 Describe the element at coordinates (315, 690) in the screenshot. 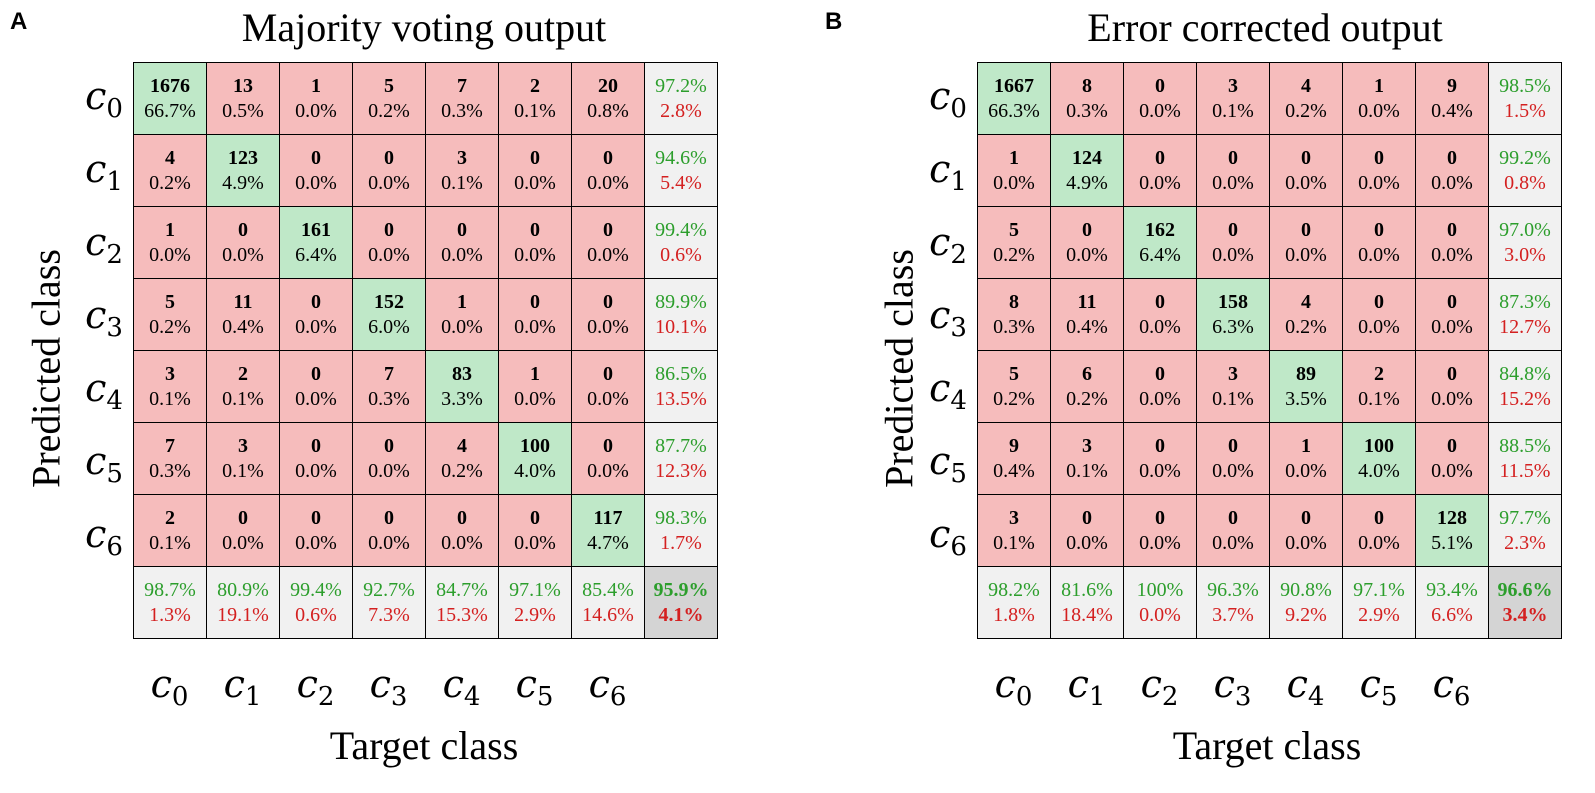

I see `column-label: c2` at that location.